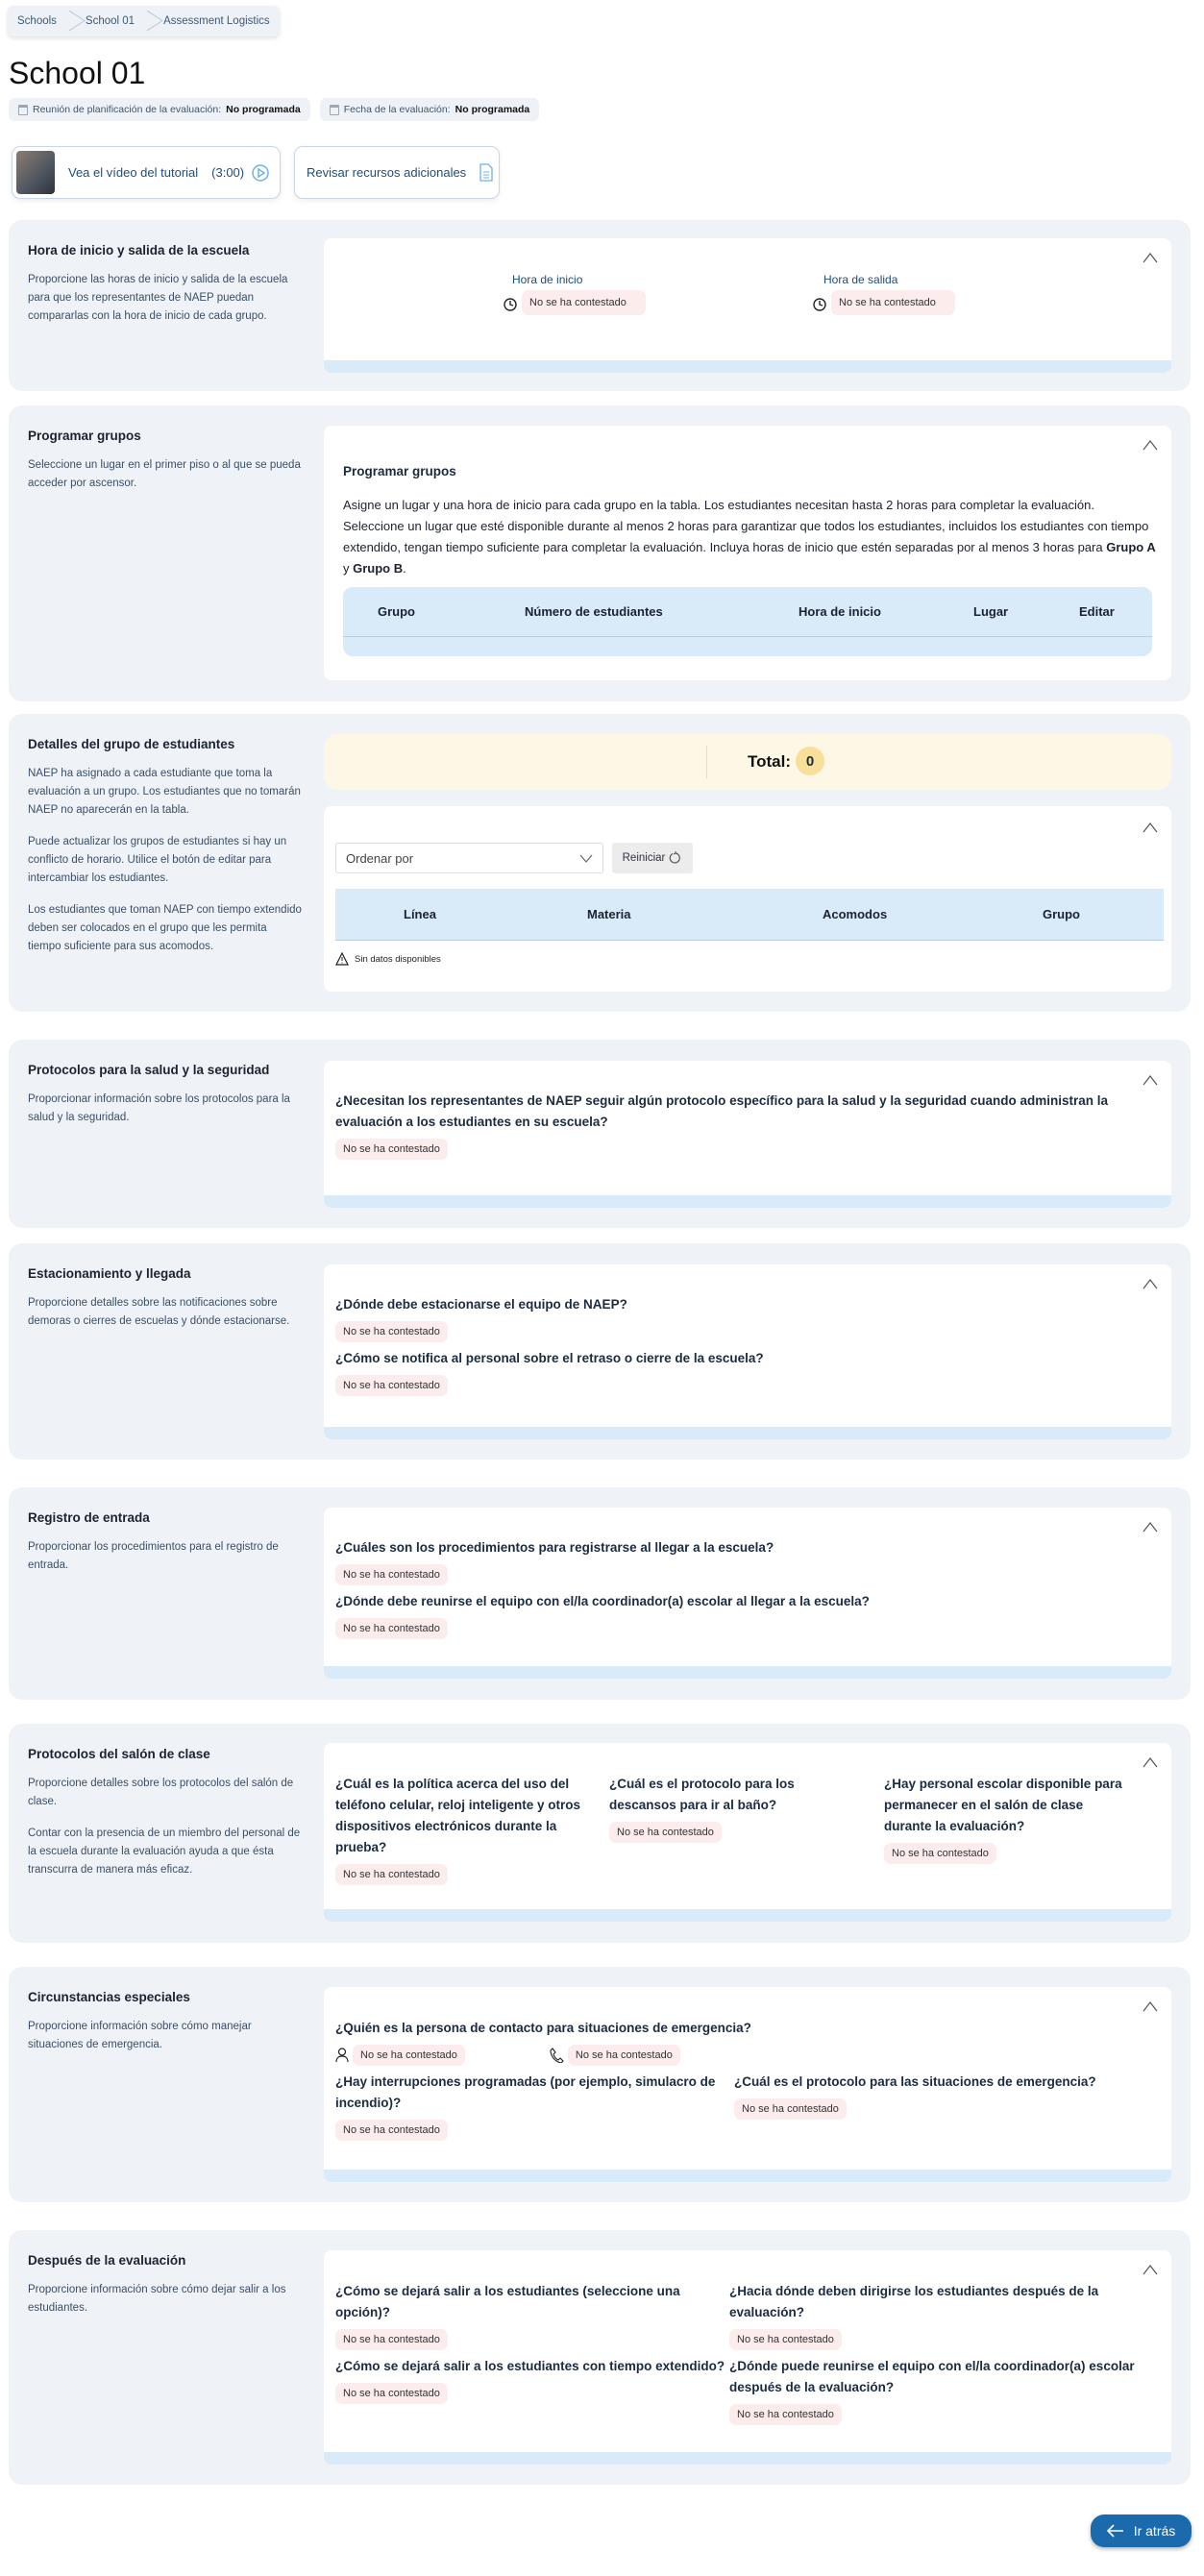  What do you see at coordinates (750, 915) in the screenshot?
I see `table-header: Línea Materia Acomodos Grupo` at bounding box center [750, 915].